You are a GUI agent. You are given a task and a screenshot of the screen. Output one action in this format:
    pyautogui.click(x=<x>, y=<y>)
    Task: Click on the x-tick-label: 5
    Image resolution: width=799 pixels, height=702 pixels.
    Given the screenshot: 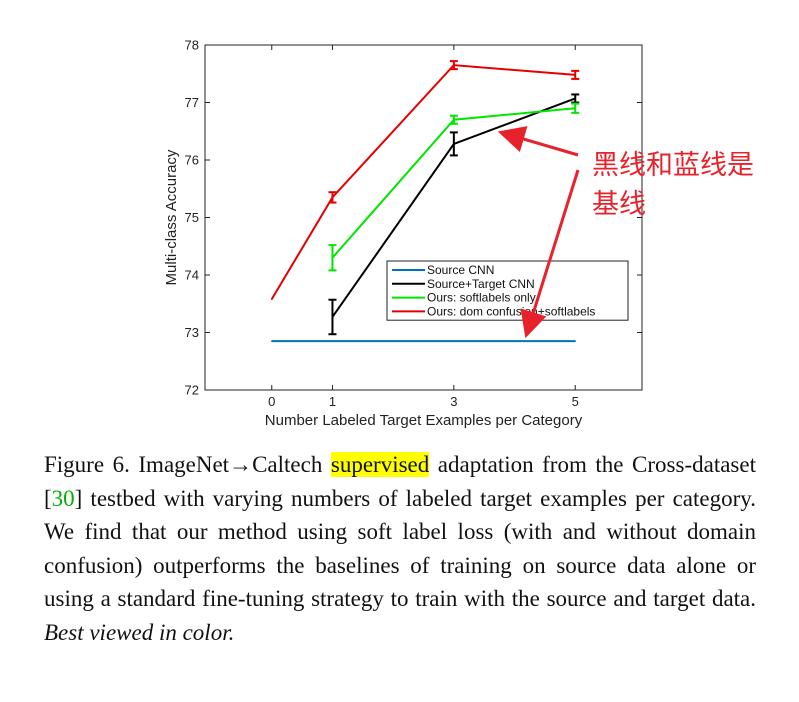 What is the action you would take?
    pyautogui.click(x=575, y=401)
    